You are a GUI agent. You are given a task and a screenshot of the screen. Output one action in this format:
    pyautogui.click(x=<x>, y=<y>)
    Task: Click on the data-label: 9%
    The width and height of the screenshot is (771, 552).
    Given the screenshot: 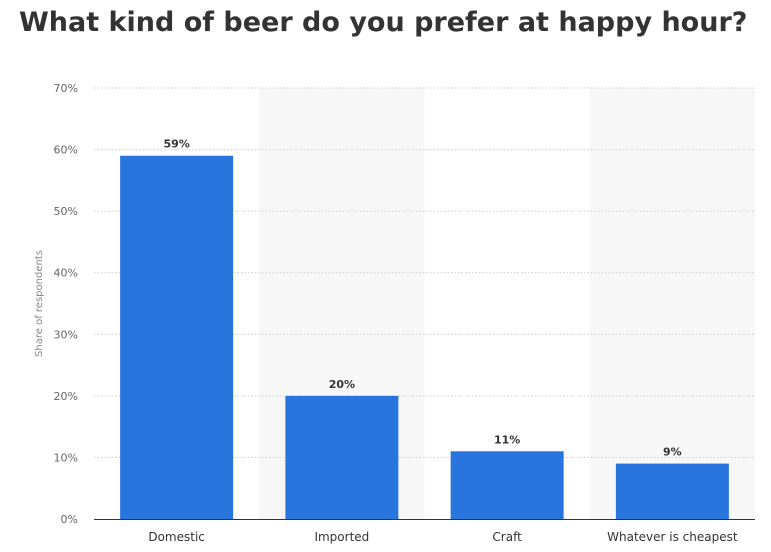 What is the action you would take?
    pyautogui.click(x=672, y=452)
    